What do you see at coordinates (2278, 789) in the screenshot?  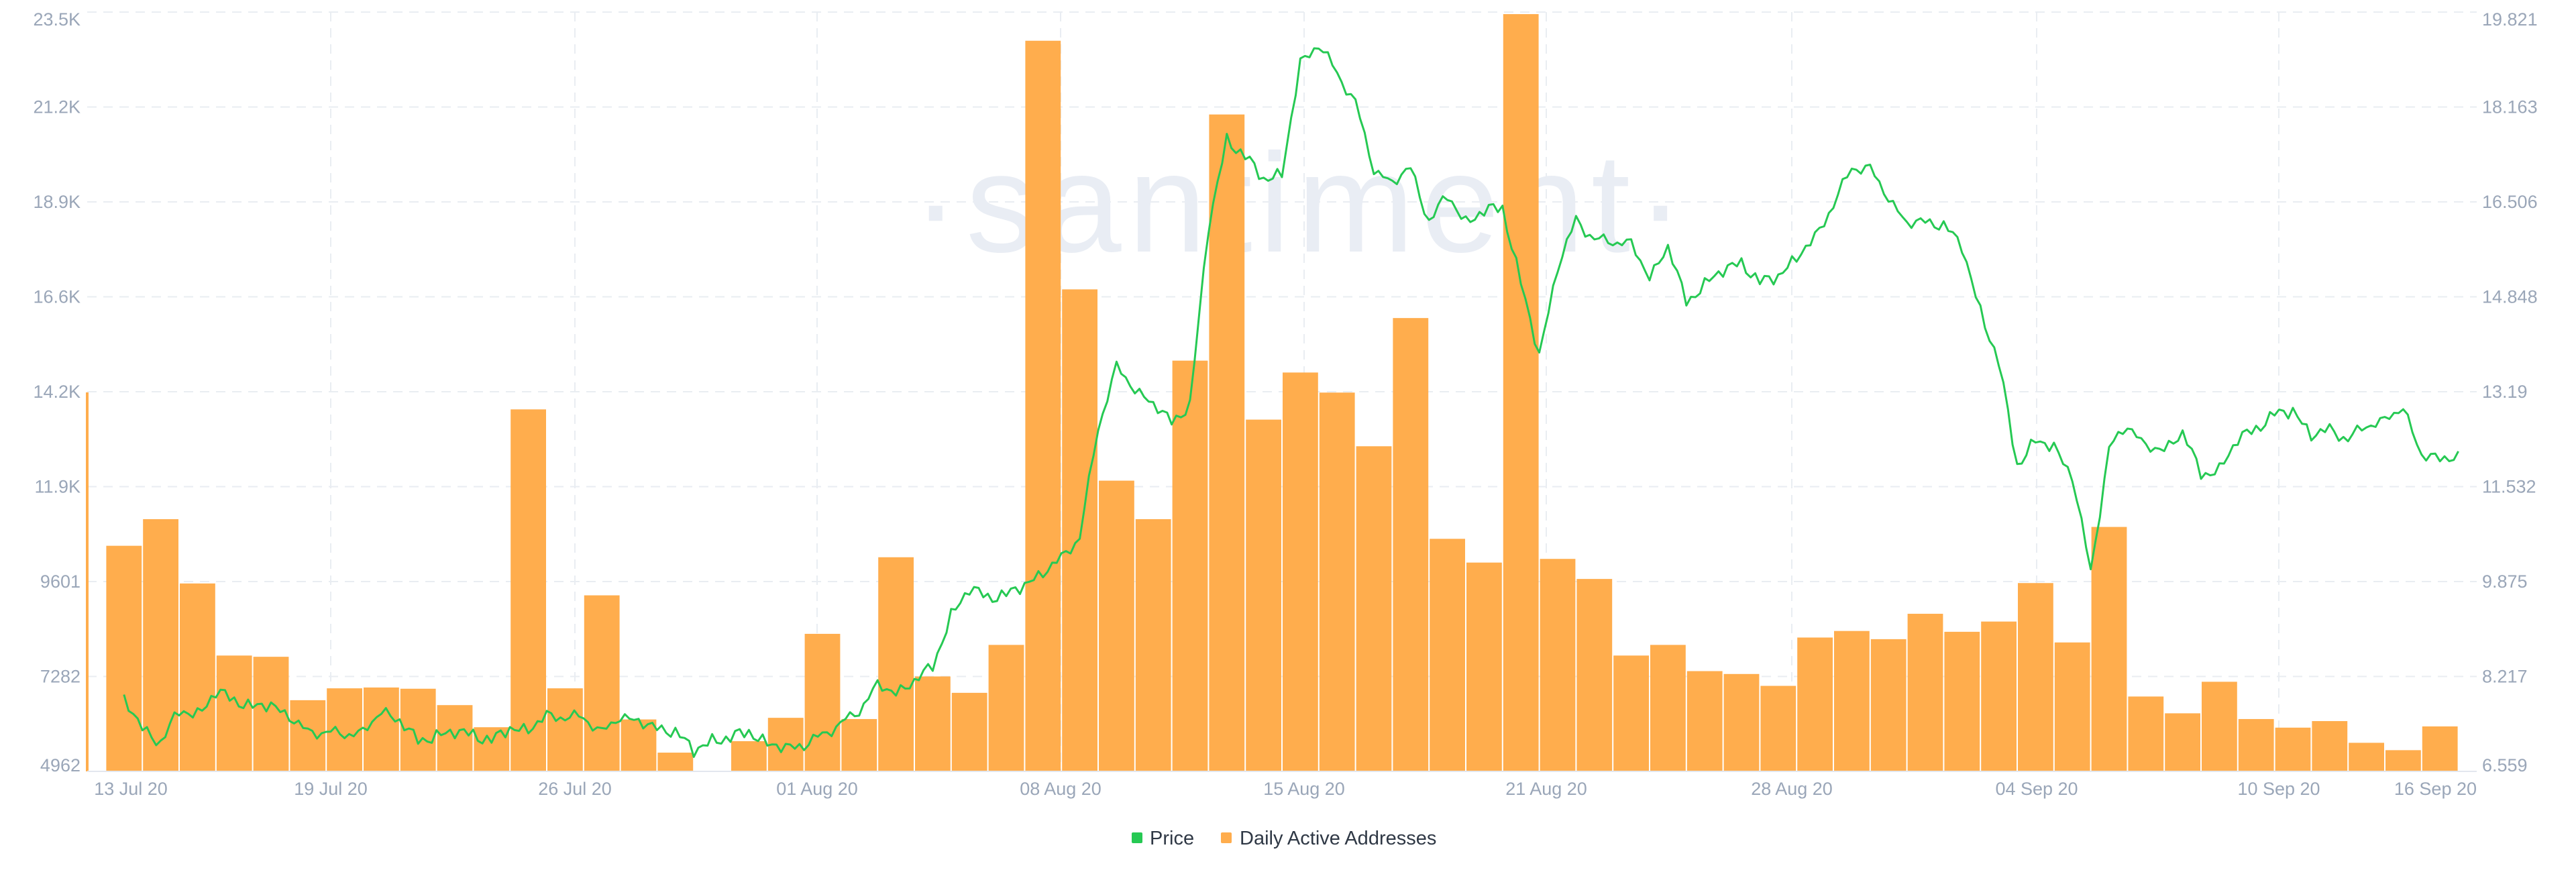 I see `x-tick-label: 10 Sep 20` at bounding box center [2278, 789].